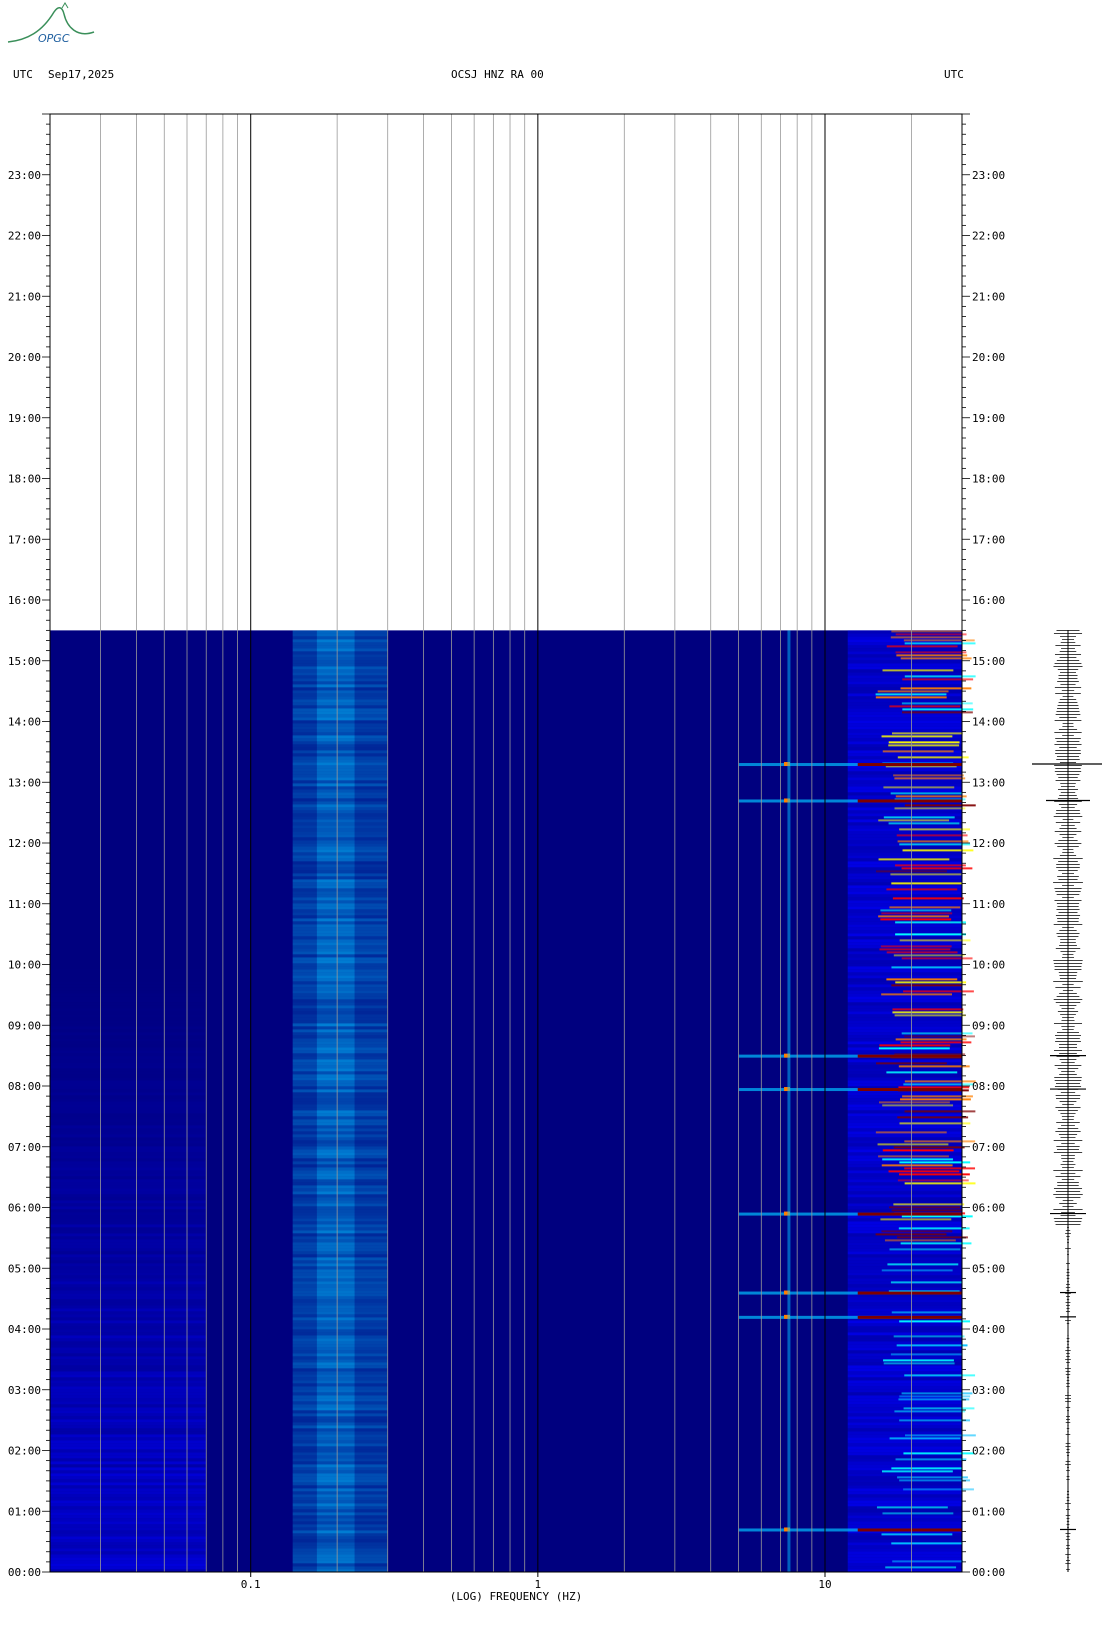 This screenshot has height=1634, width=1102. I want to click on y-tick-label-left: 15:00, so click(24, 661).